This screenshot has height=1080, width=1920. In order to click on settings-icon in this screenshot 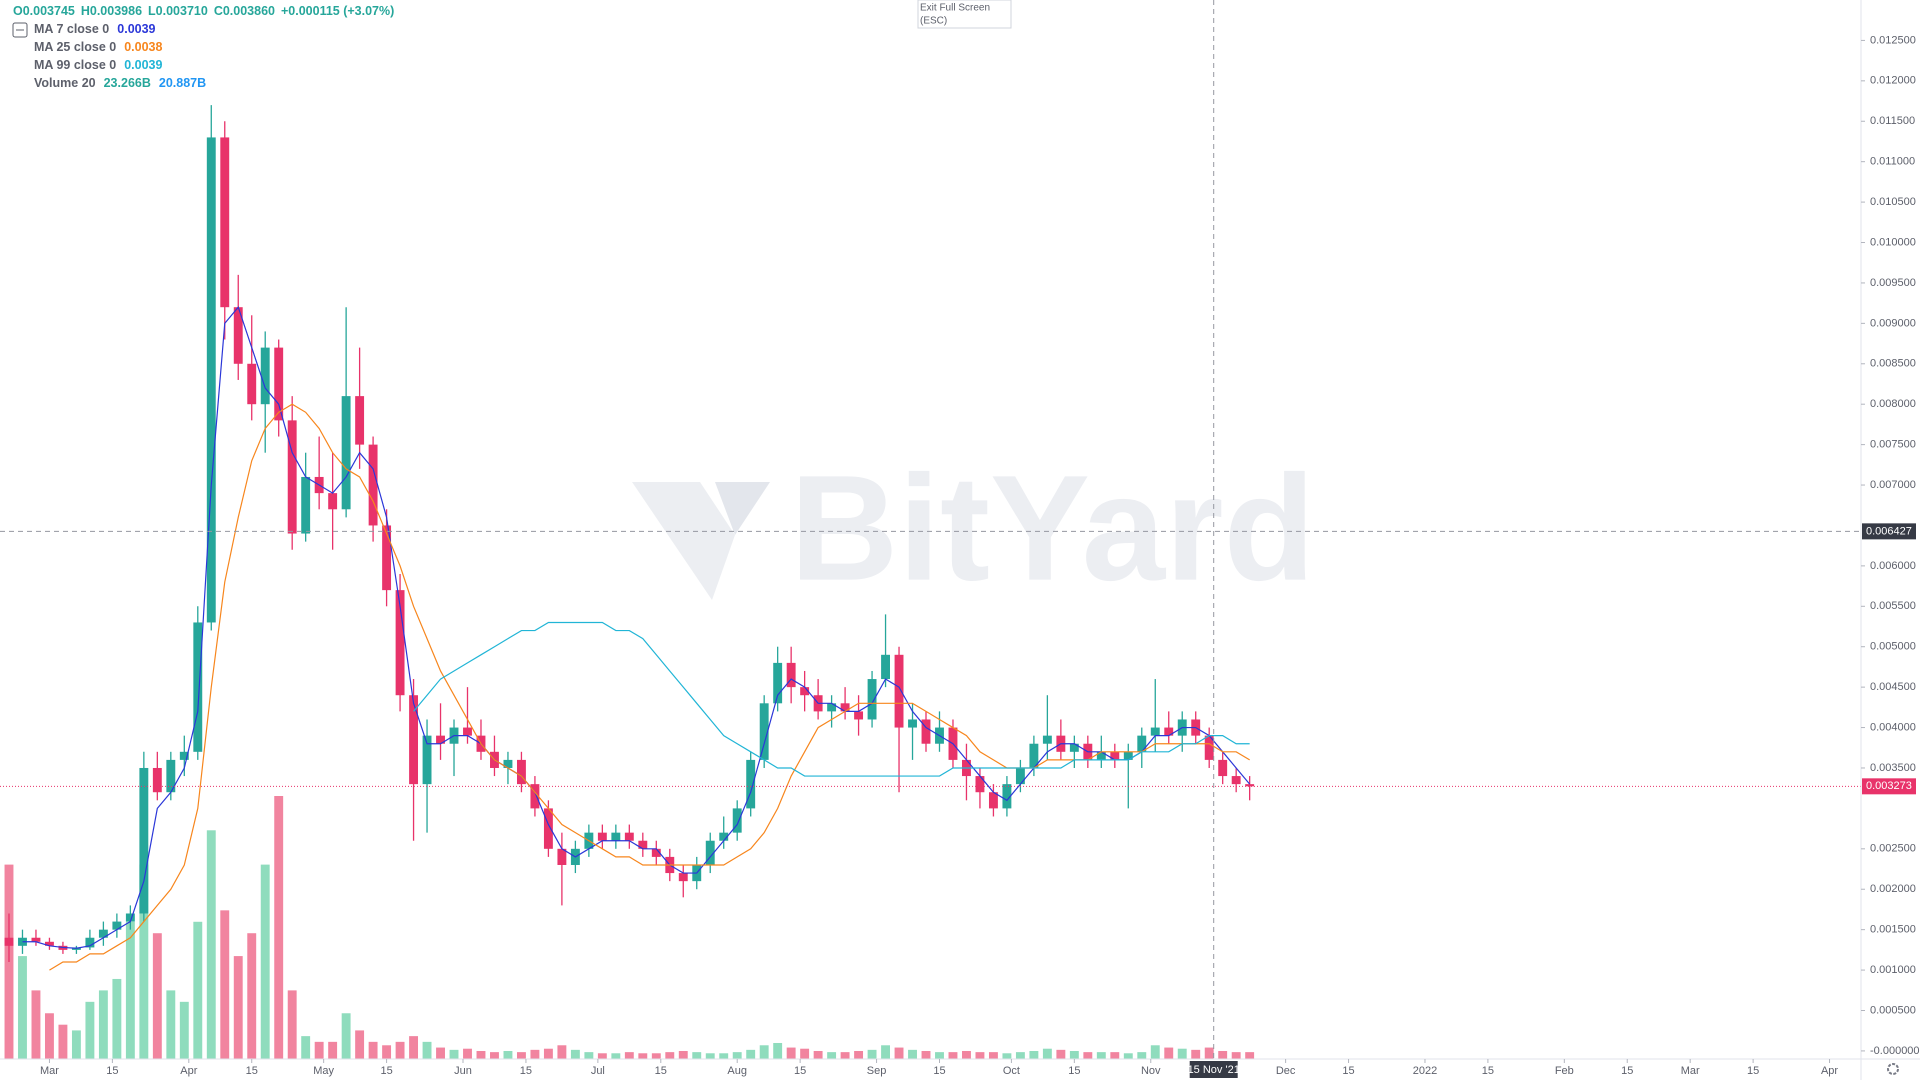, I will do `click(1893, 1069)`.